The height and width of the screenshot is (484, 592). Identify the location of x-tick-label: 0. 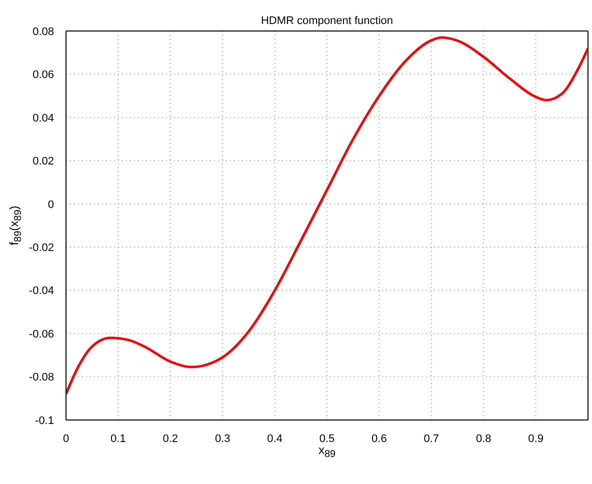
(66, 438).